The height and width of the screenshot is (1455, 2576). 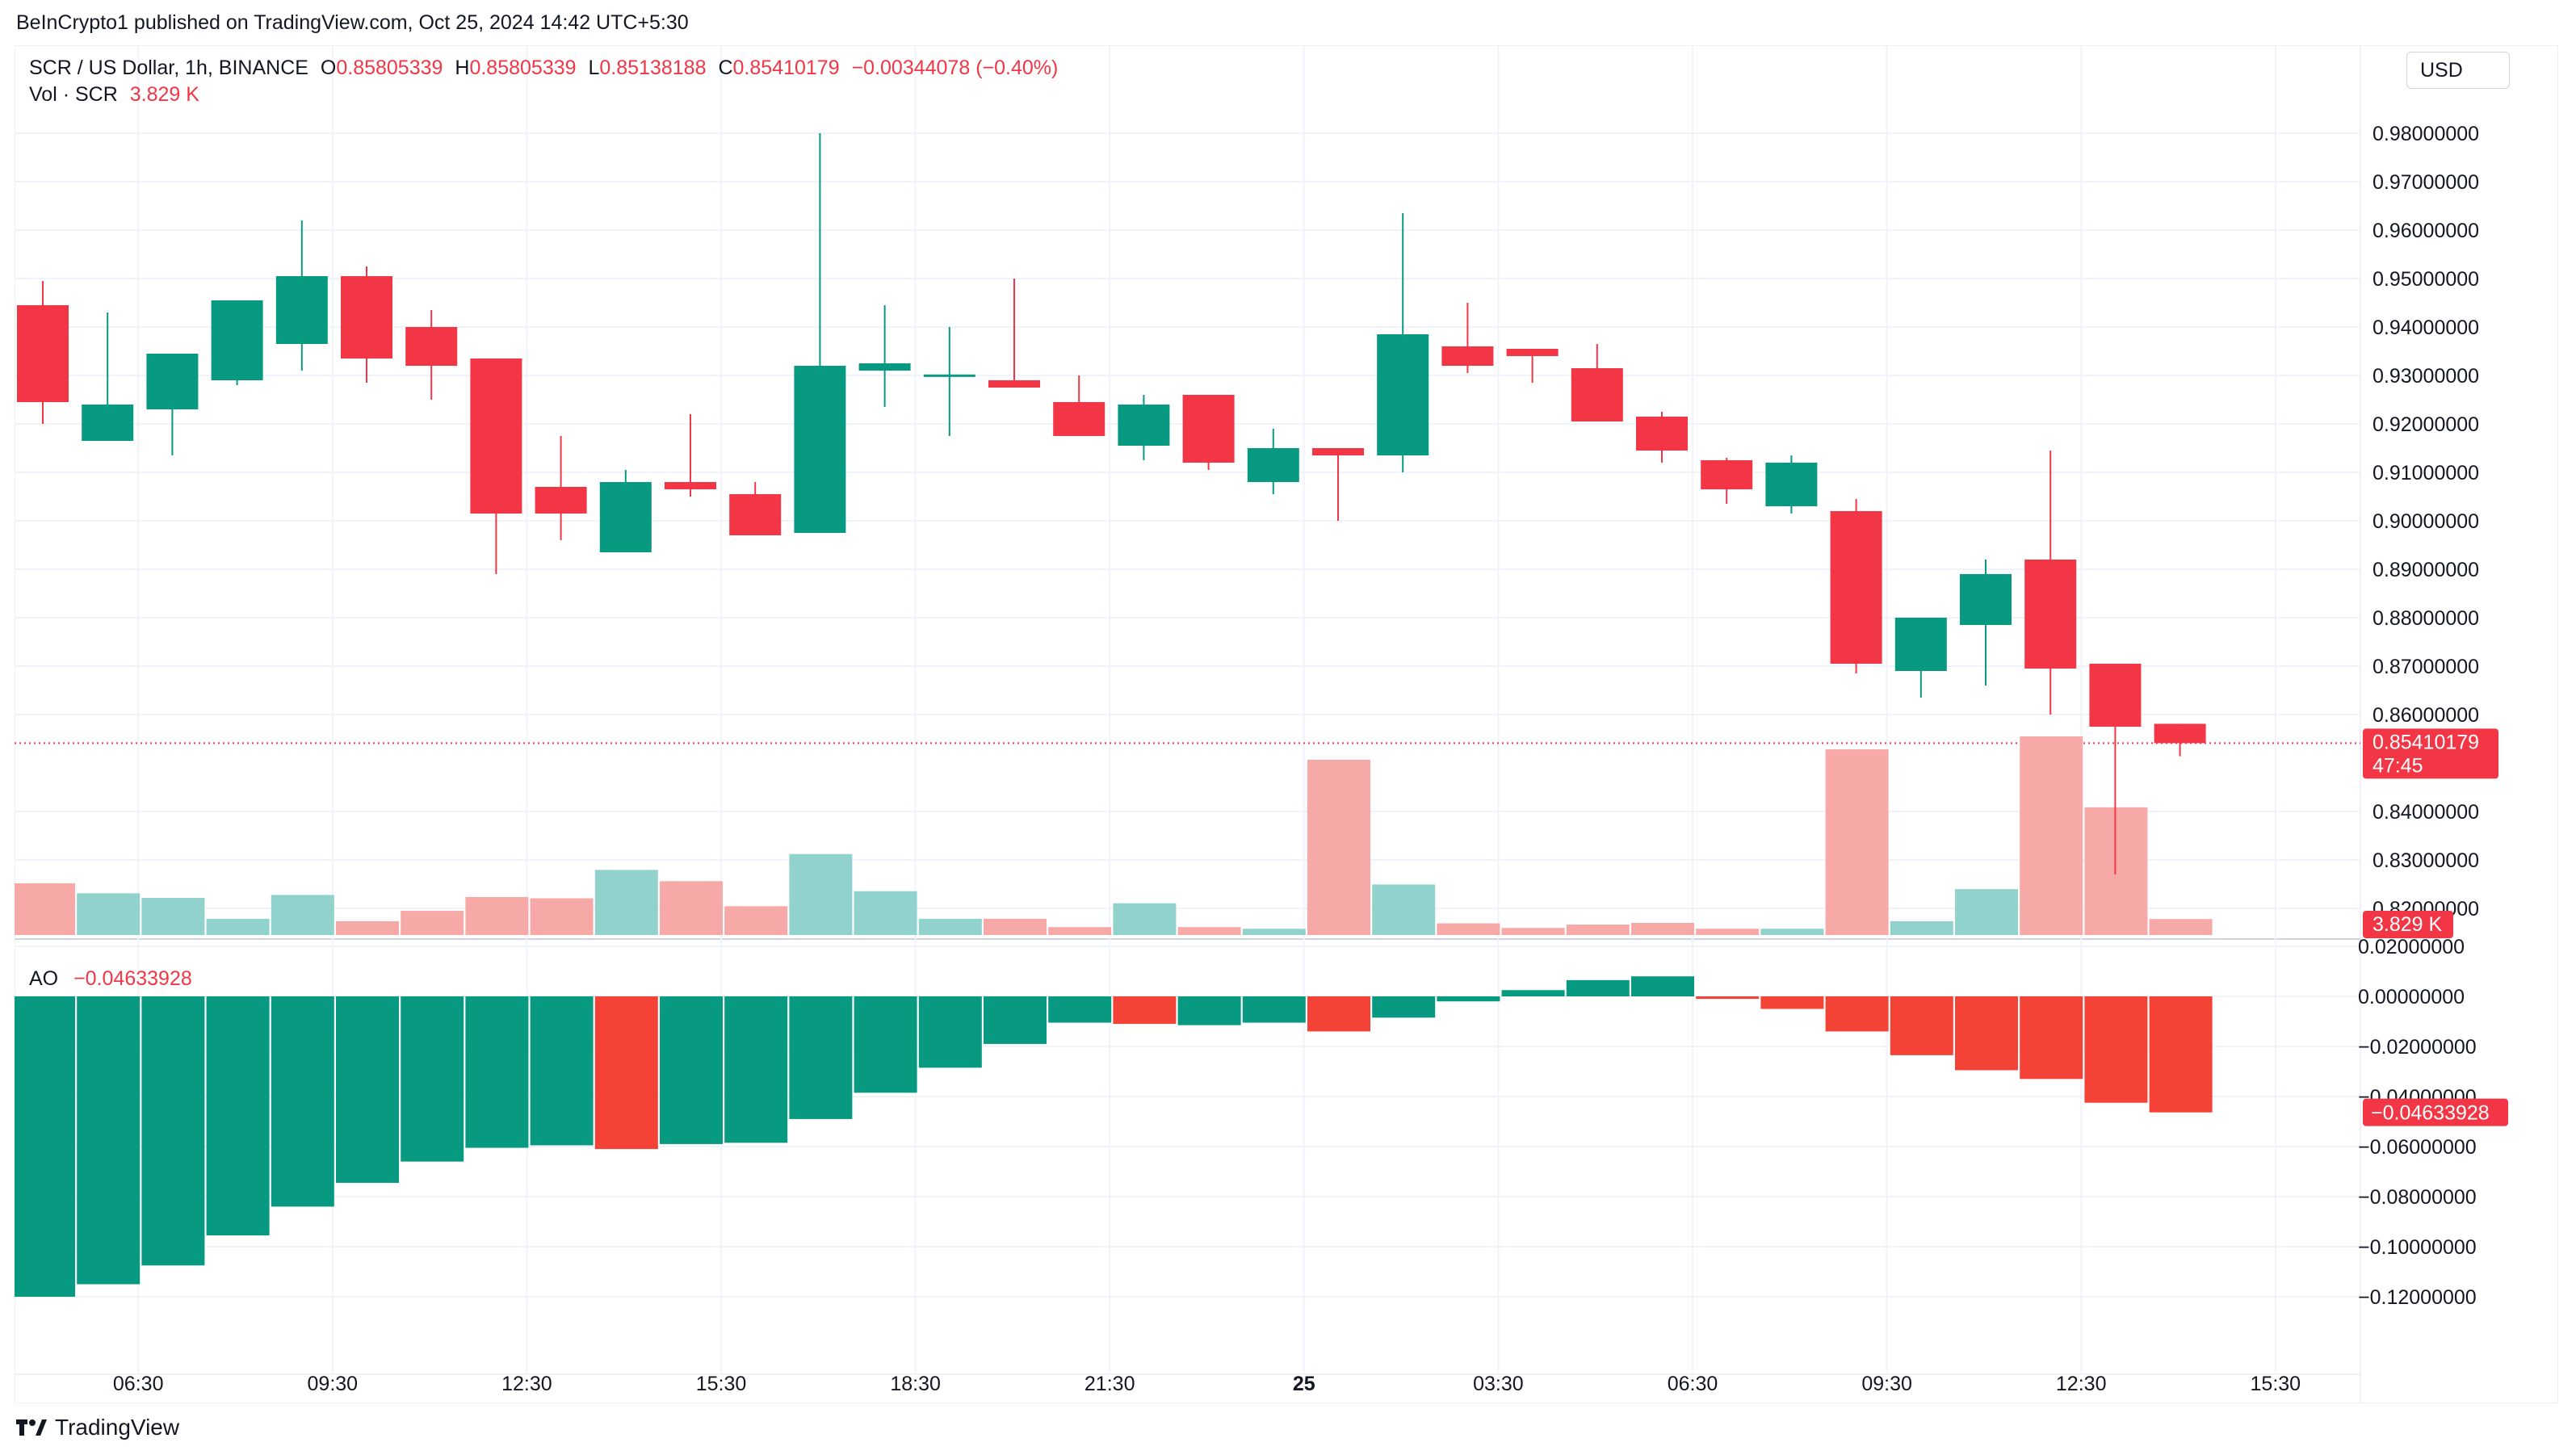 I want to click on brand-name: TradingView, so click(x=117, y=1427).